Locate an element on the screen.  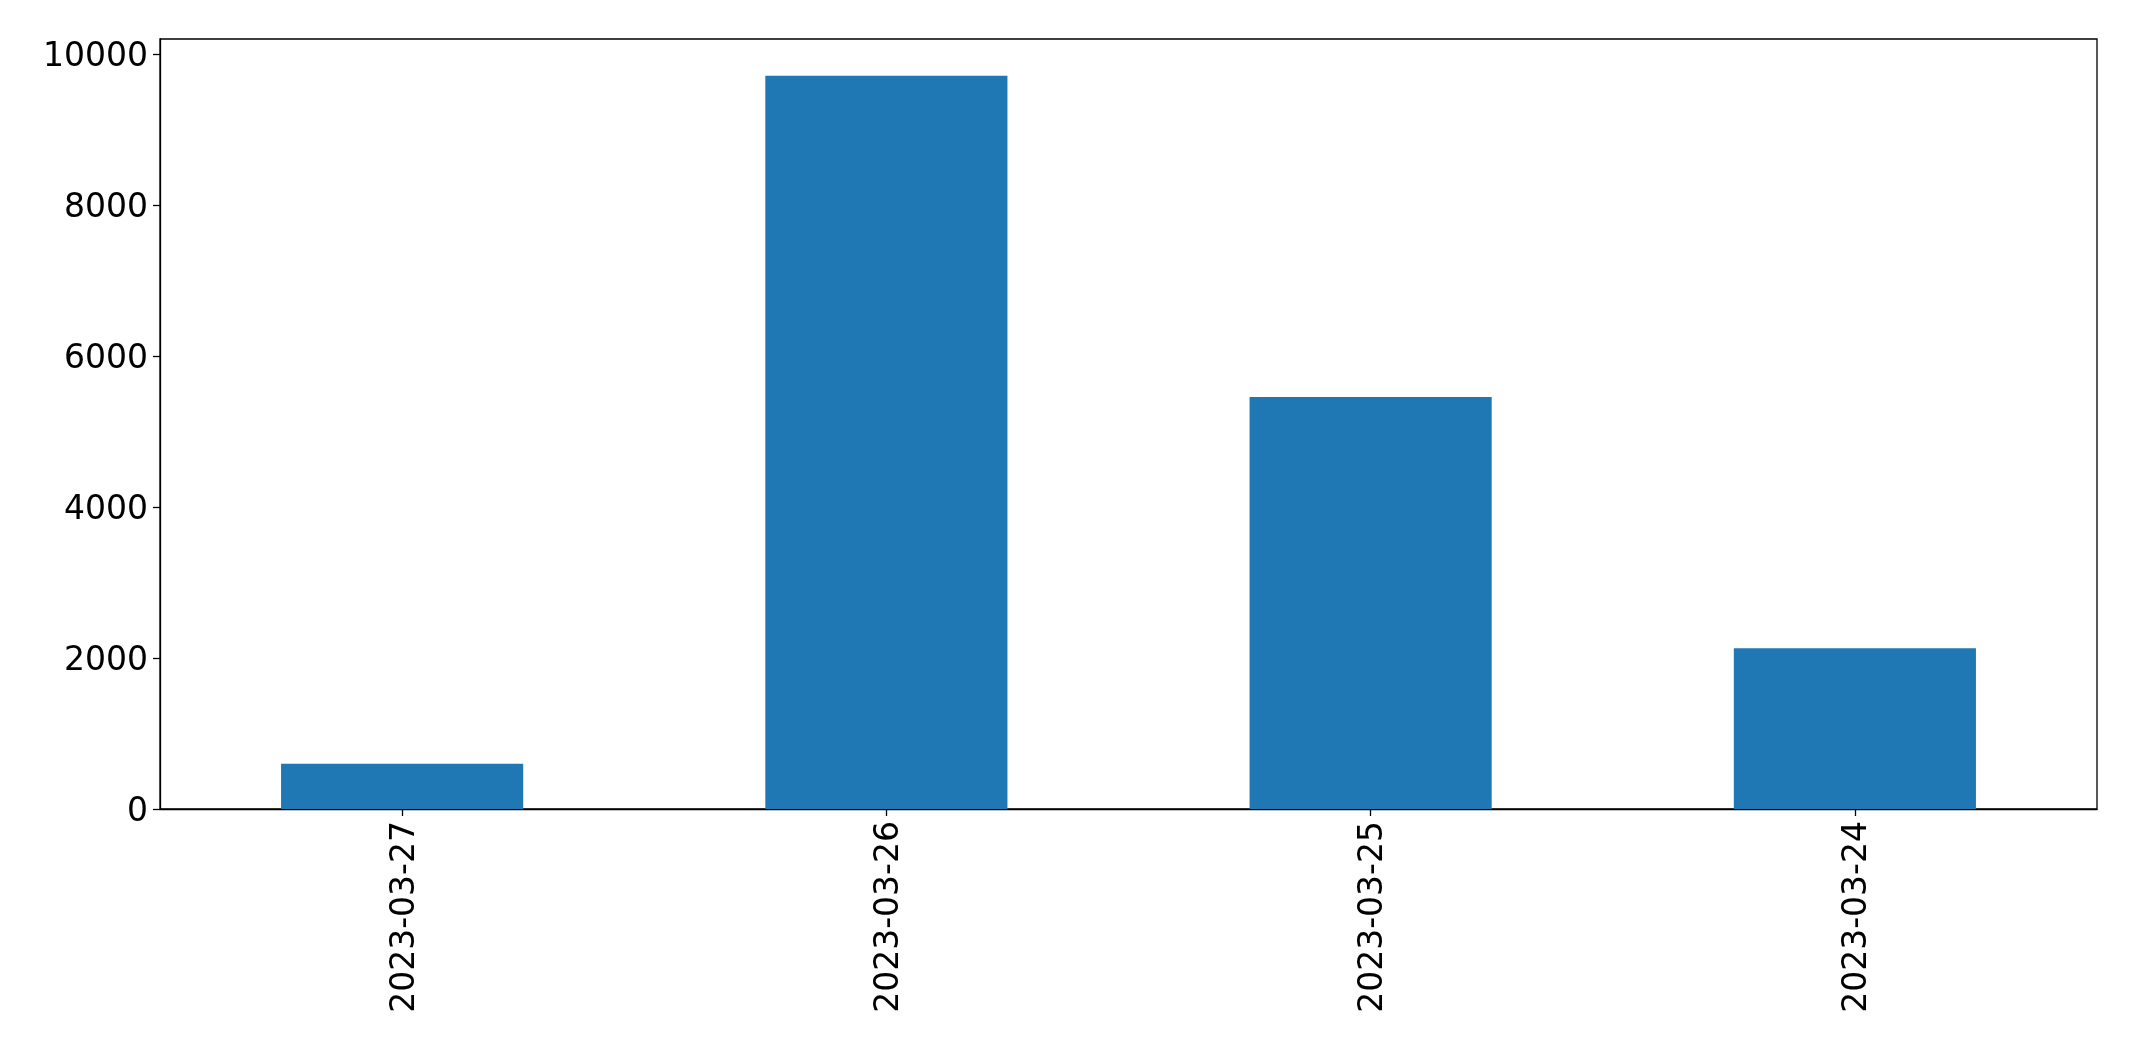
y-tick-label: 4000 is located at coordinates (106, 507).